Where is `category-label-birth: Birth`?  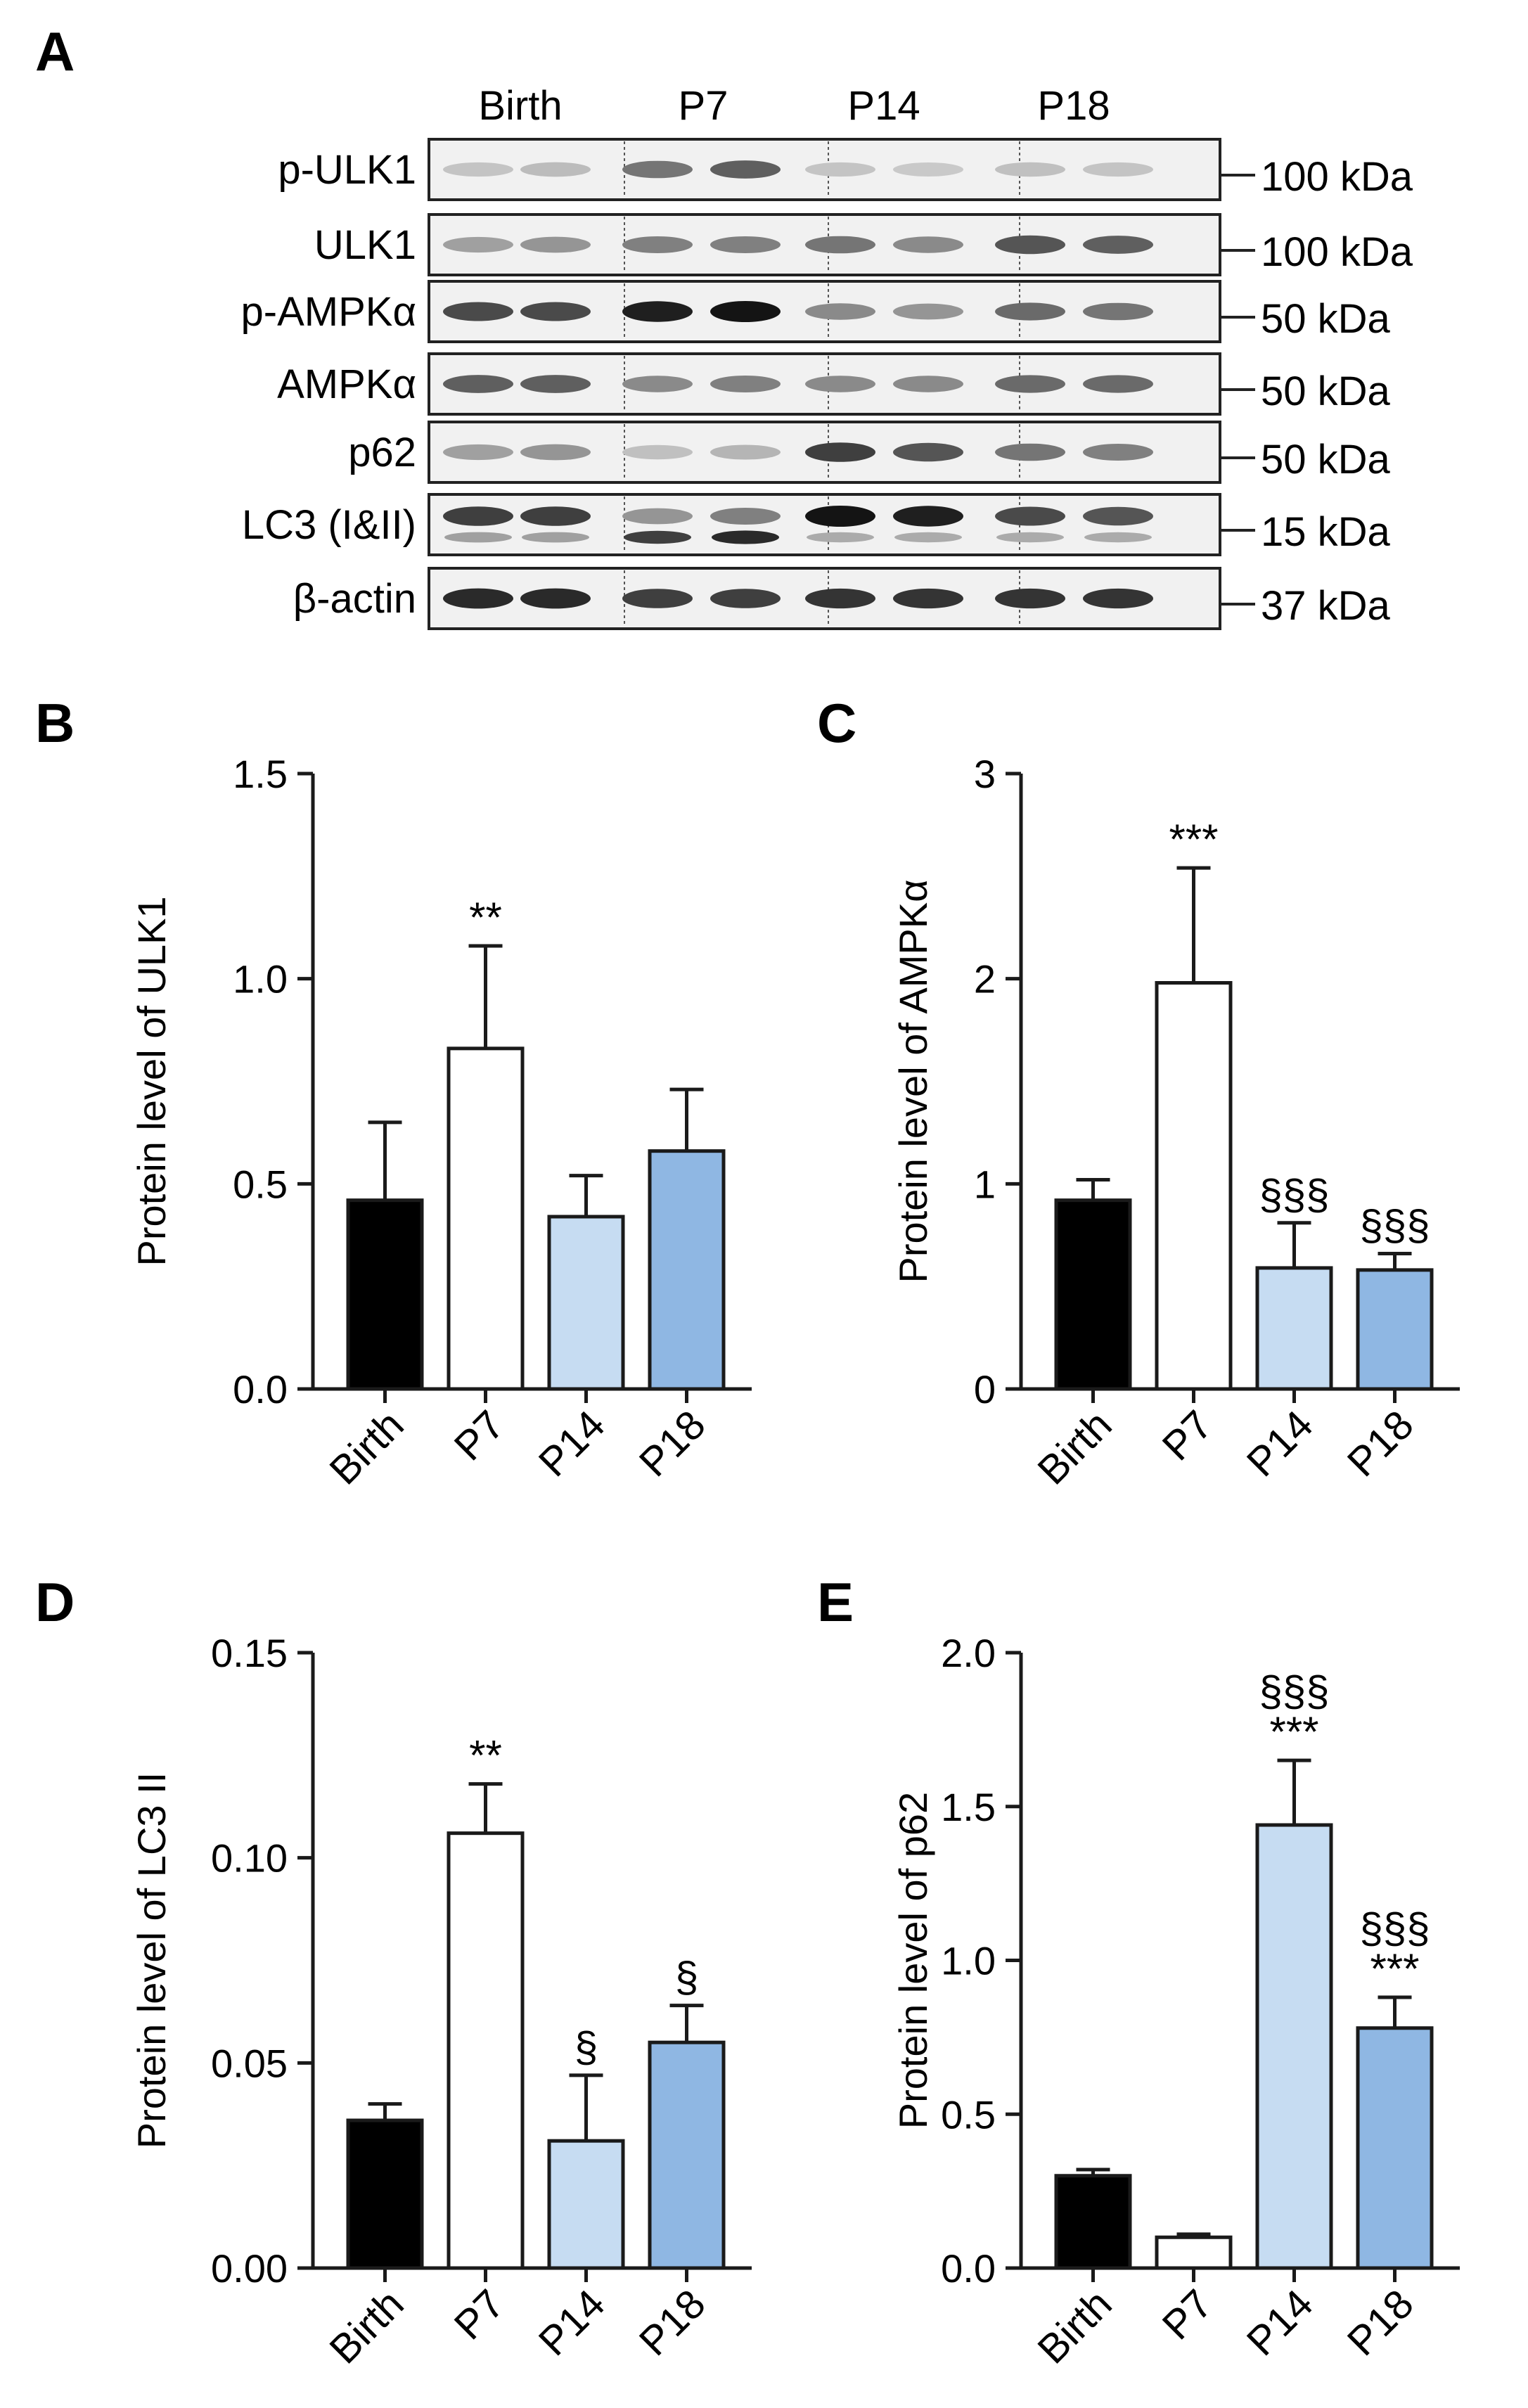 category-label-birth: Birth is located at coordinates (366, 1447).